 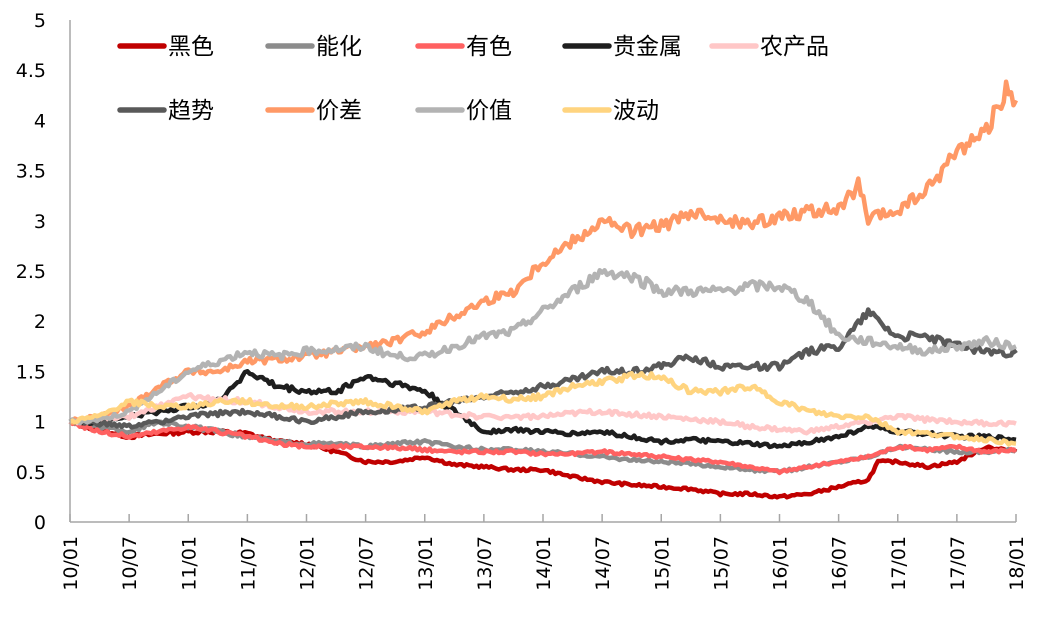 What do you see at coordinates (40, 322) in the screenshot?
I see `y-tick-label: 2` at bounding box center [40, 322].